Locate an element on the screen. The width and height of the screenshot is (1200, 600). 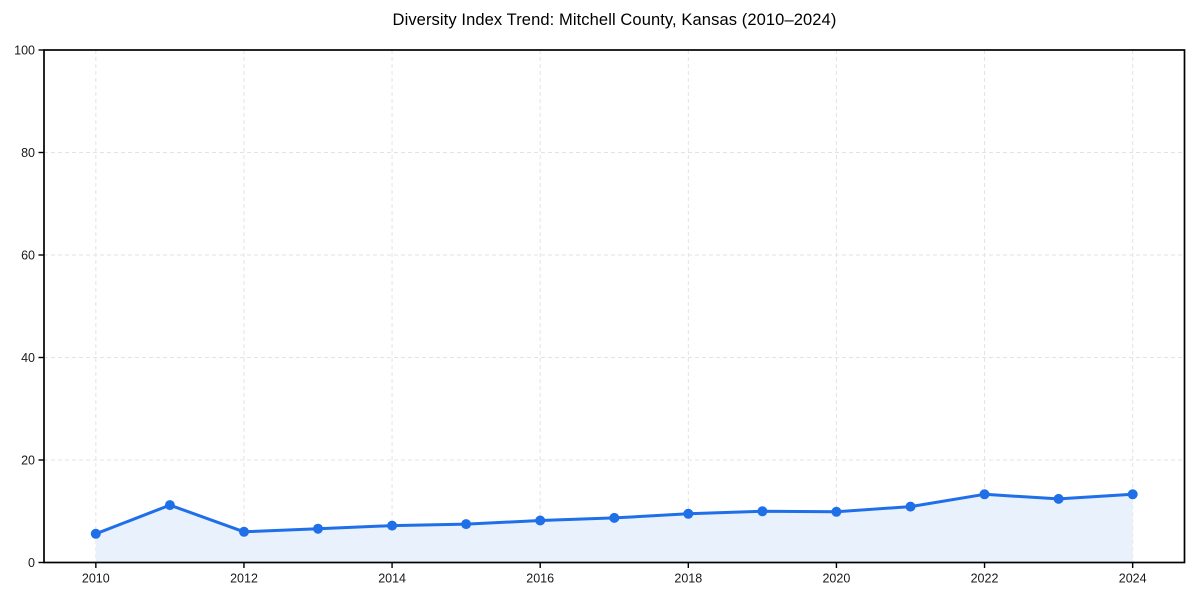
data-point-2015 is located at coordinates (466, 524).